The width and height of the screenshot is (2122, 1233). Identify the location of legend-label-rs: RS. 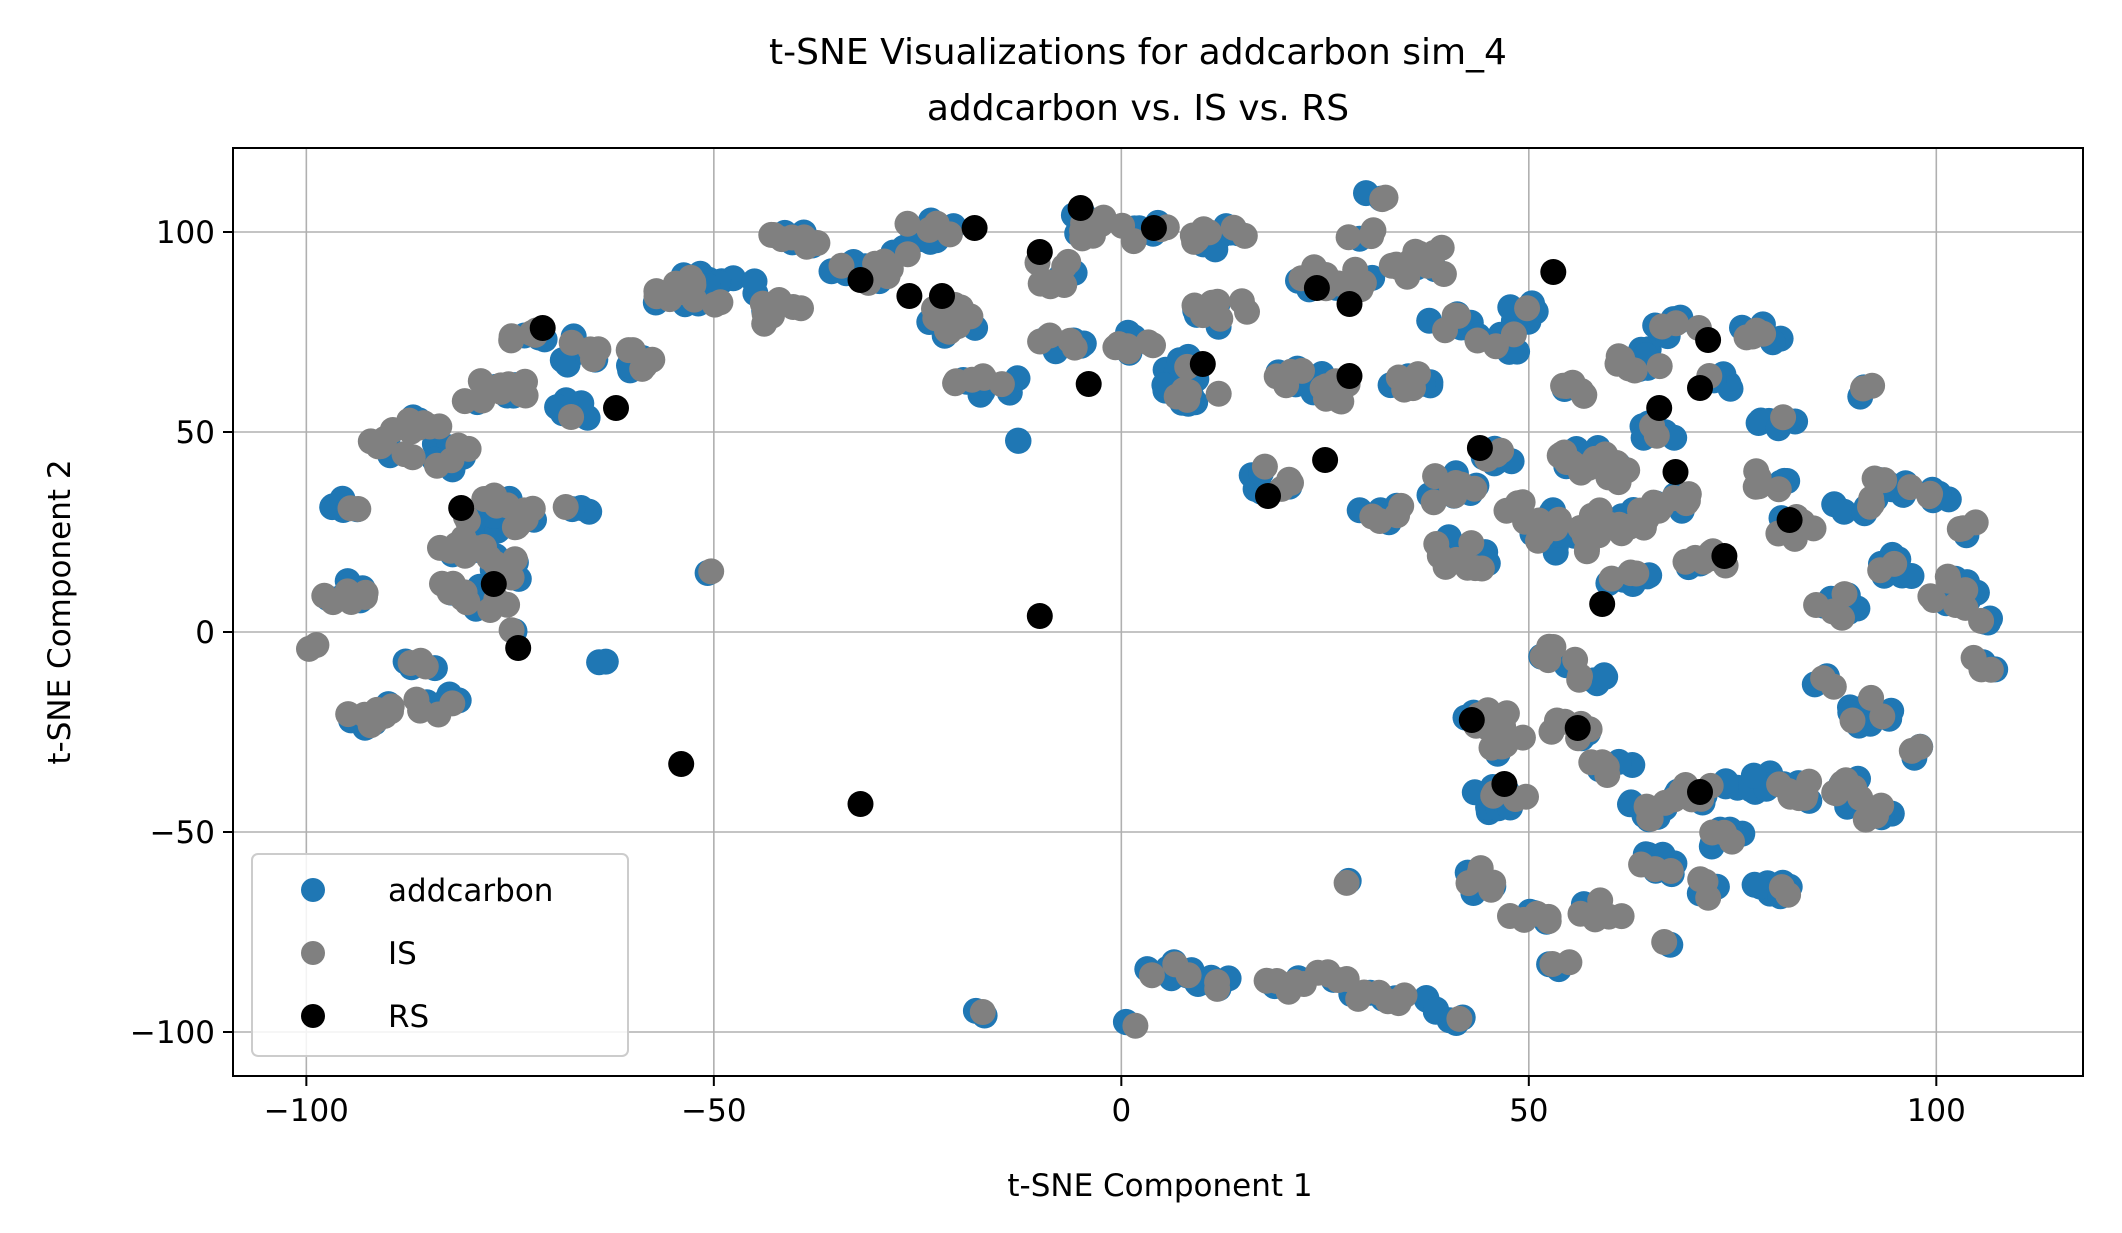
(408, 1017).